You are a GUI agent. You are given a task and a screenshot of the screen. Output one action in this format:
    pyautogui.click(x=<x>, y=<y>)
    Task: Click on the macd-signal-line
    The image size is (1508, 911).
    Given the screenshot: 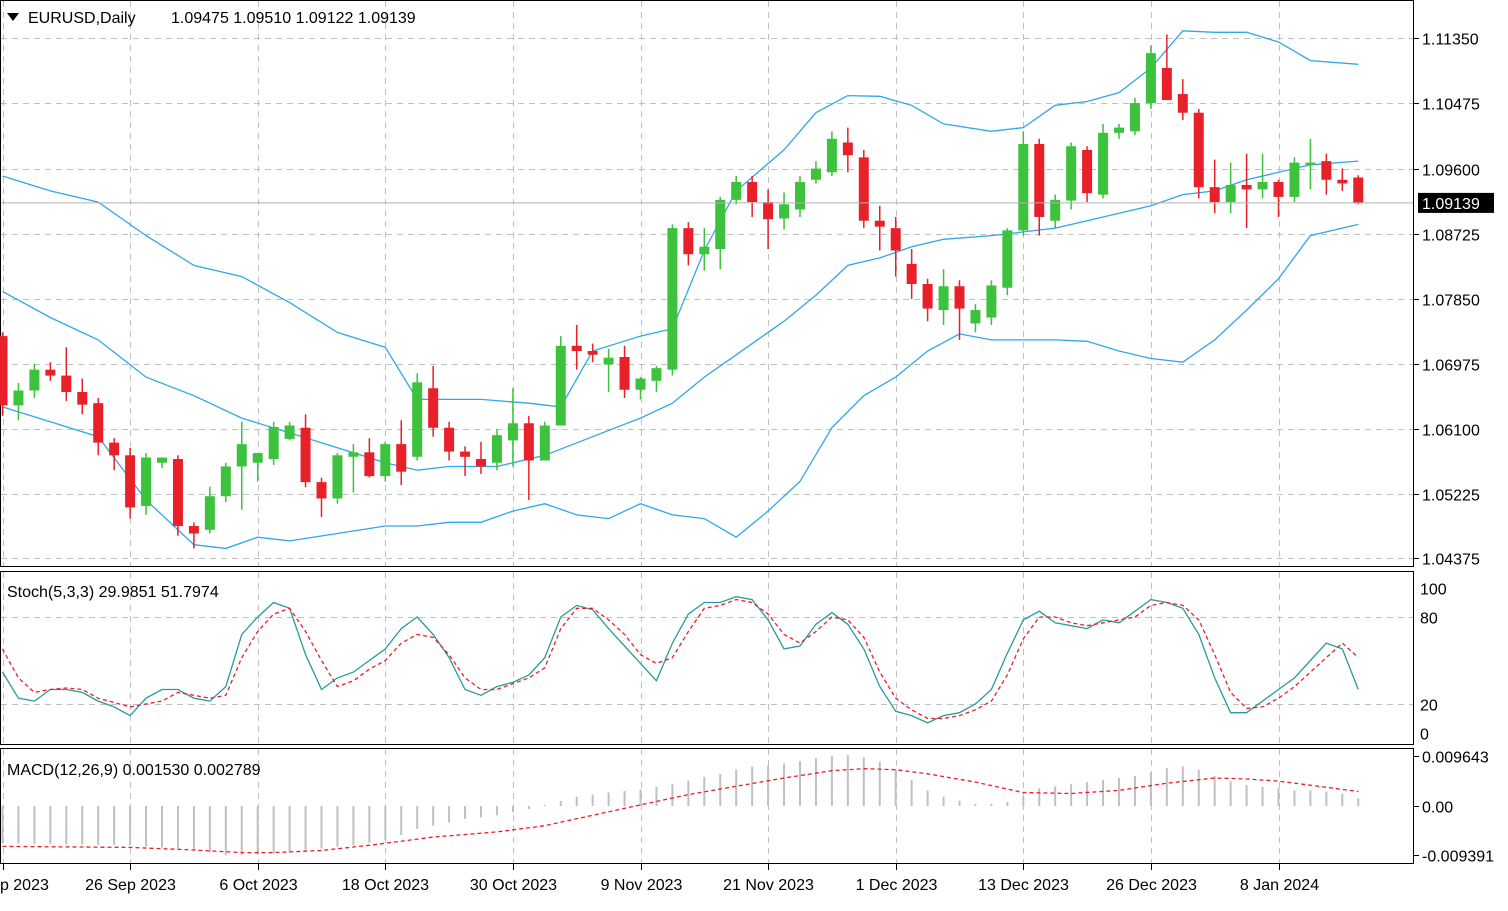 What is the action you would take?
    pyautogui.click(x=680, y=811)
    